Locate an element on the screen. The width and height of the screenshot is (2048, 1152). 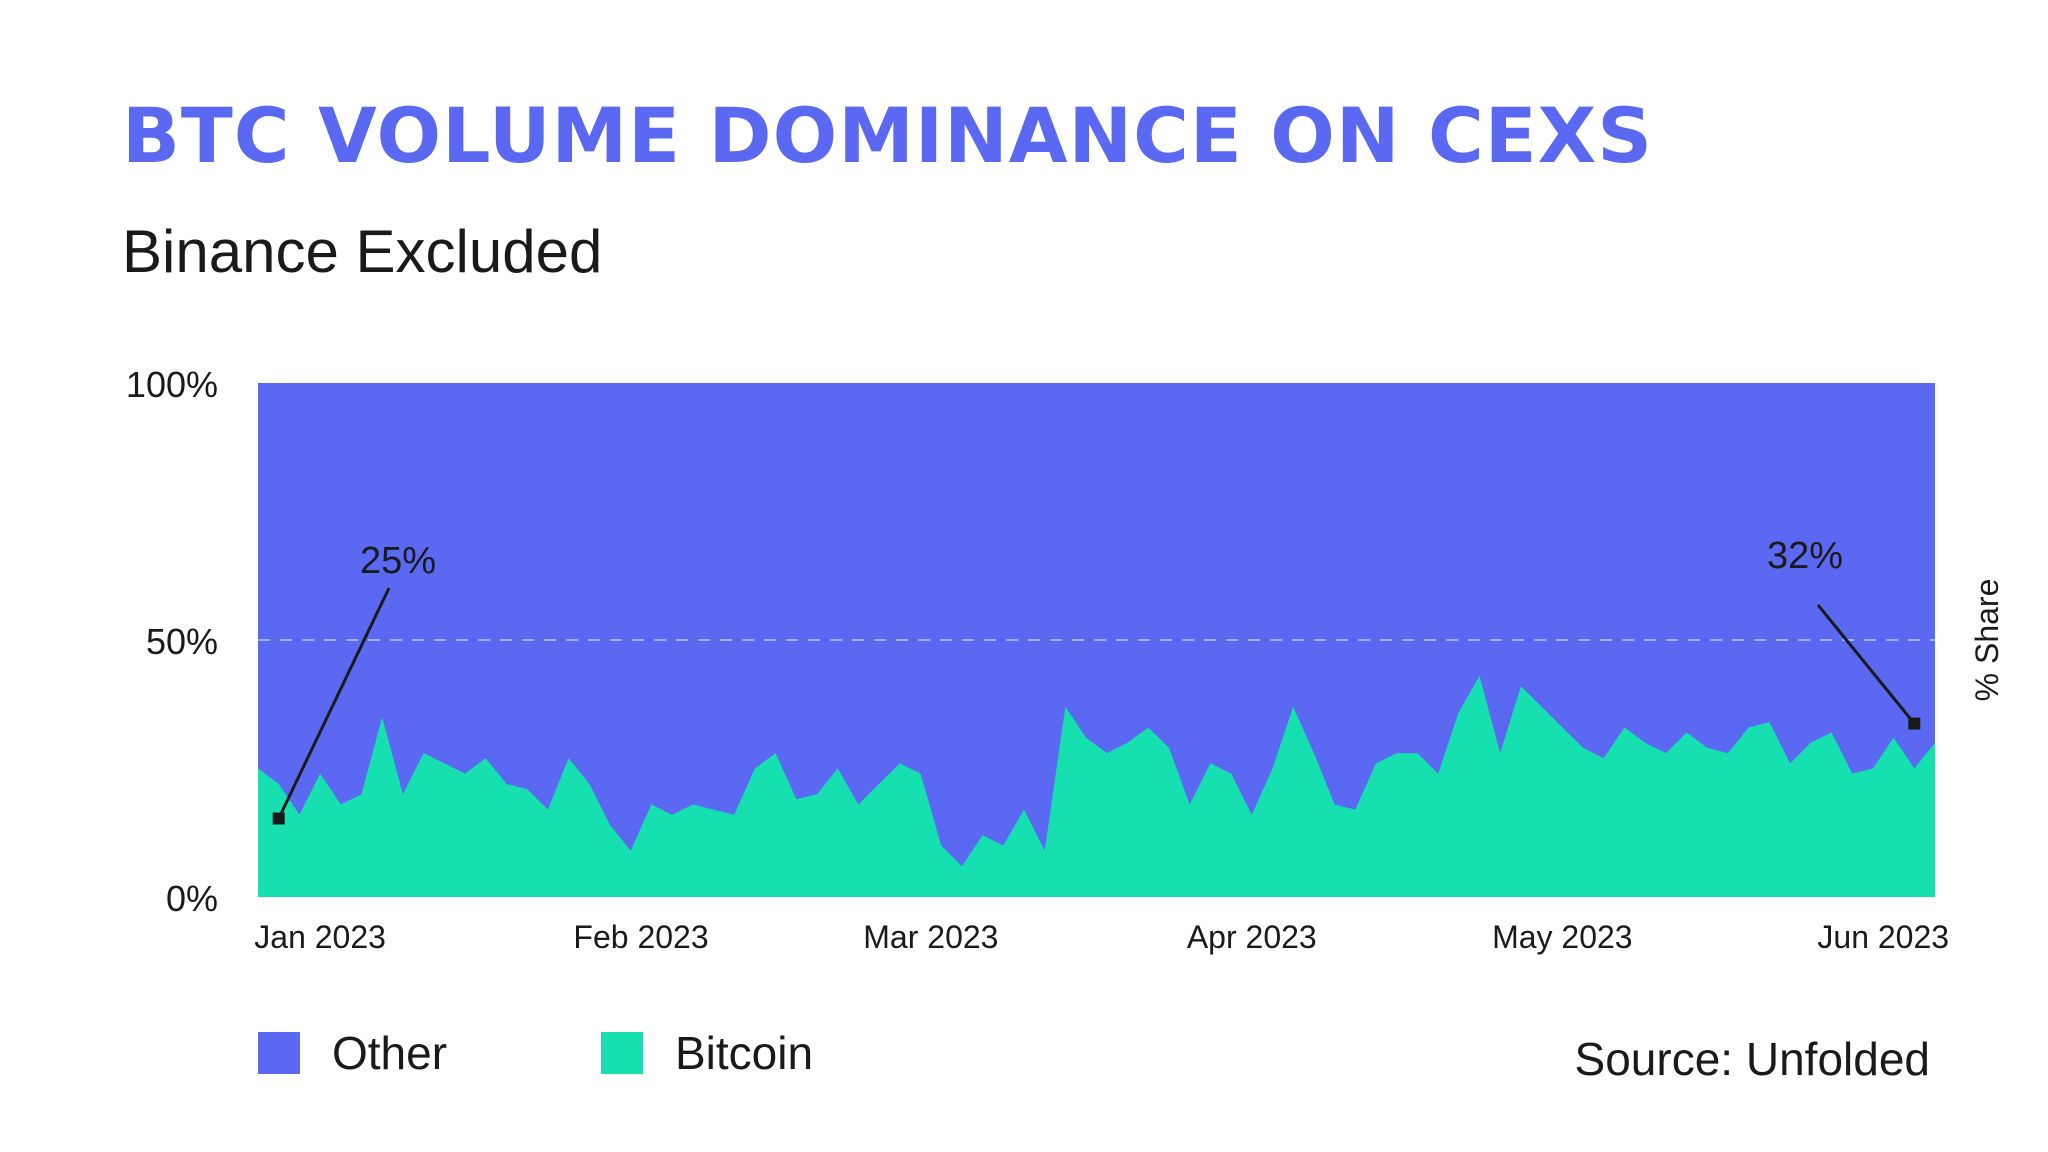
legend-item-other: Other is located at coordinates (352, 1053).